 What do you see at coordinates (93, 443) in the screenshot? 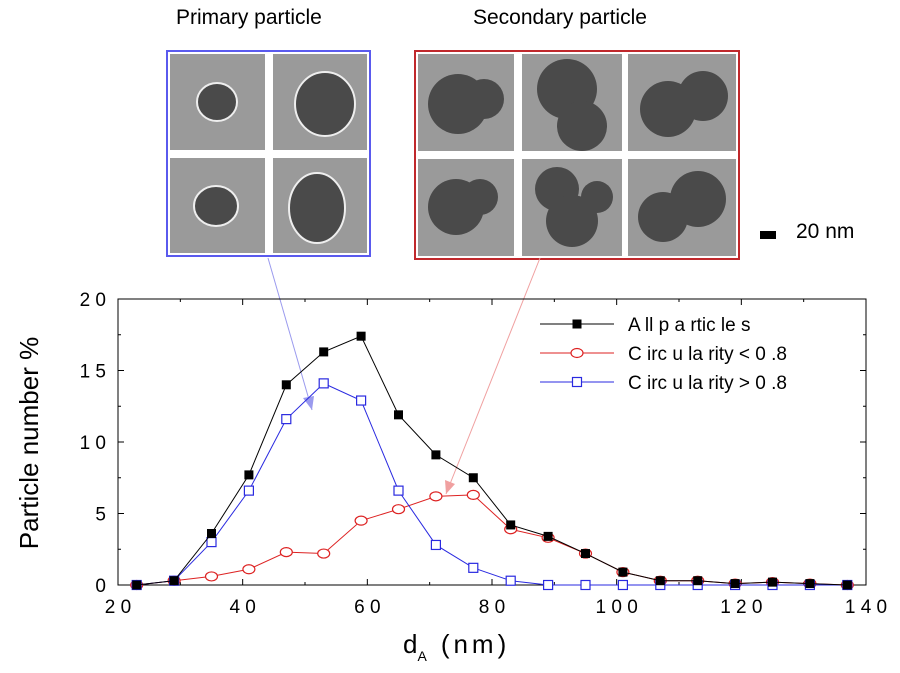
I see `y-tick-label: 1 0` at bounding box center [93, 443].